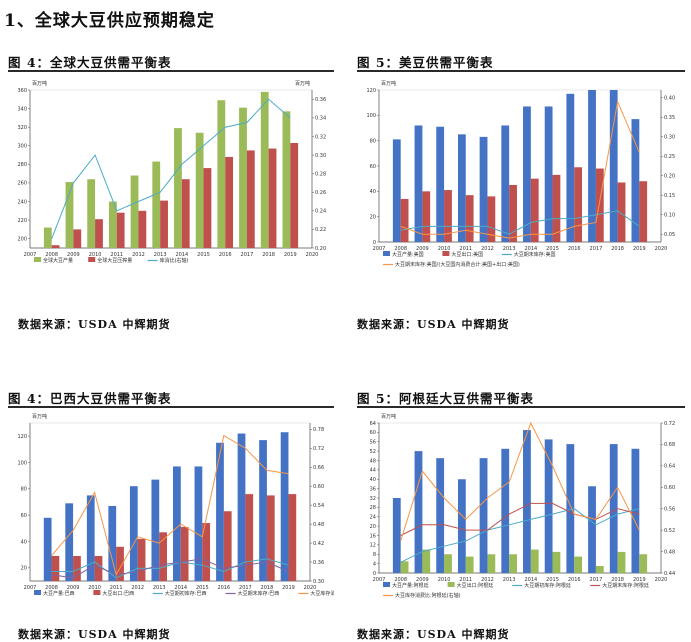 This screenshot has width=691, height=642. What do you see at coordinates (22, 128) in the screenshot?
I see `y-tick-label: 320` at bounding box center [22, 128].